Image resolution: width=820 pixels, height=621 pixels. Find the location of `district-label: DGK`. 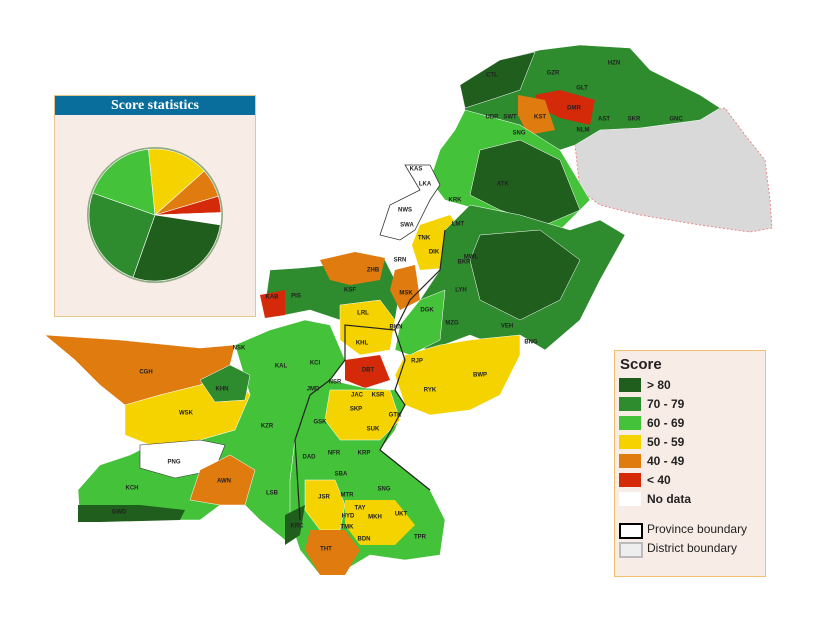

district-label: DGK is located at coordinates (427, 311).